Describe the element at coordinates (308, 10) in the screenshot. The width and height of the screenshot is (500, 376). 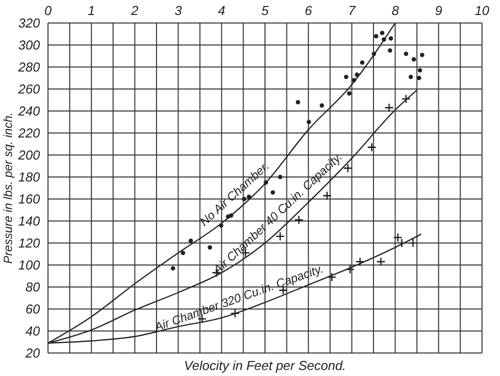
I see `x-tick-label: 6` at that location.